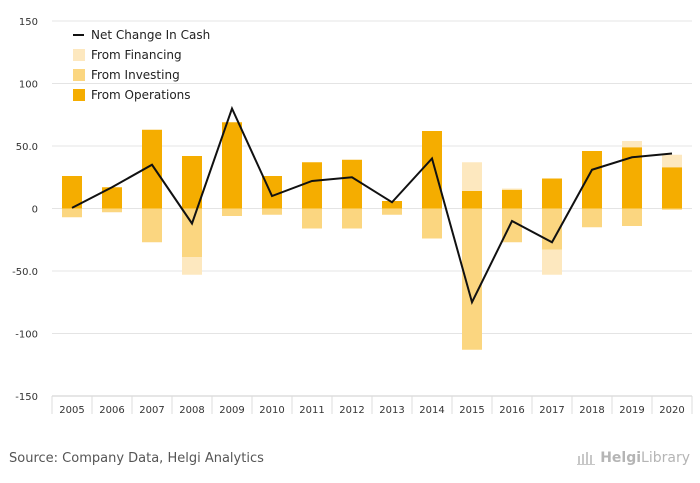 The width and height of the screenshot is (700, 483). What do you see at coordinates (150, 35) in the screenshot?
I see `legend-label: Net Change In Cash` at bounding box center [150, 35].